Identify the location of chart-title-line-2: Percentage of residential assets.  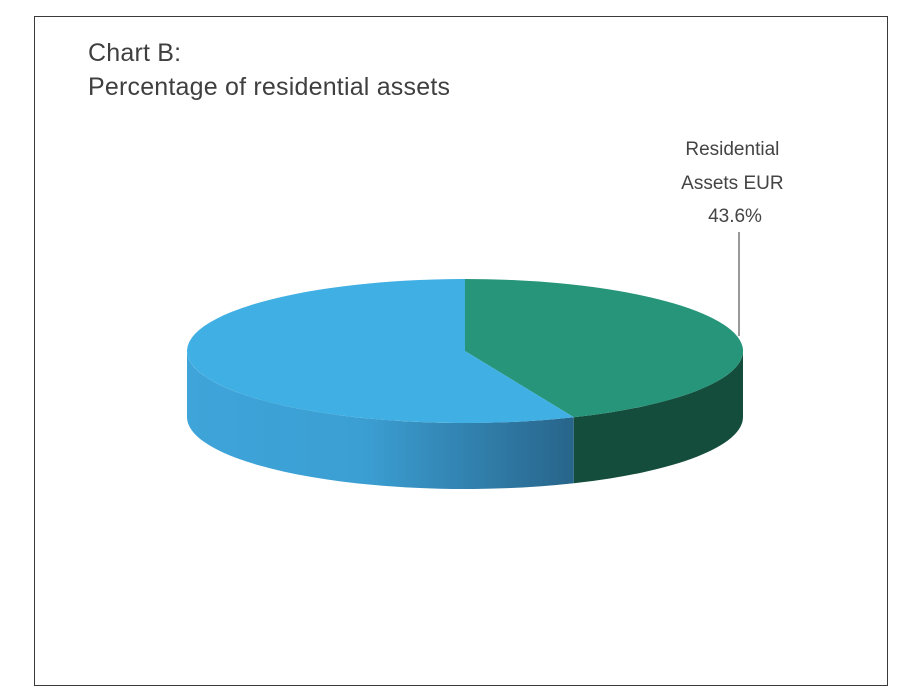
(269, 87).